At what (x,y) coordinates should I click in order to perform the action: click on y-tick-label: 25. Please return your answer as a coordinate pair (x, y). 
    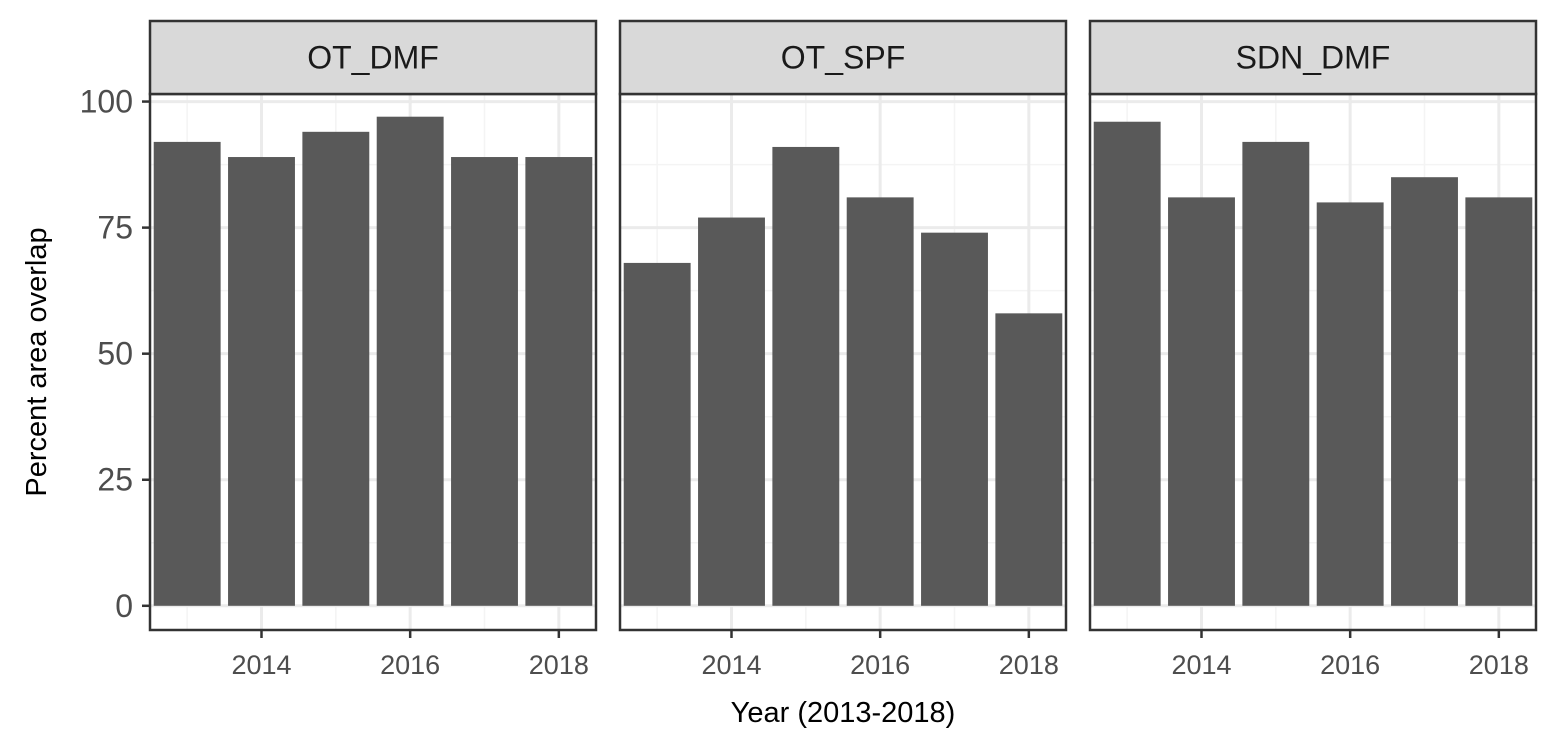
    Looking at the image, I should click on (115, 480).